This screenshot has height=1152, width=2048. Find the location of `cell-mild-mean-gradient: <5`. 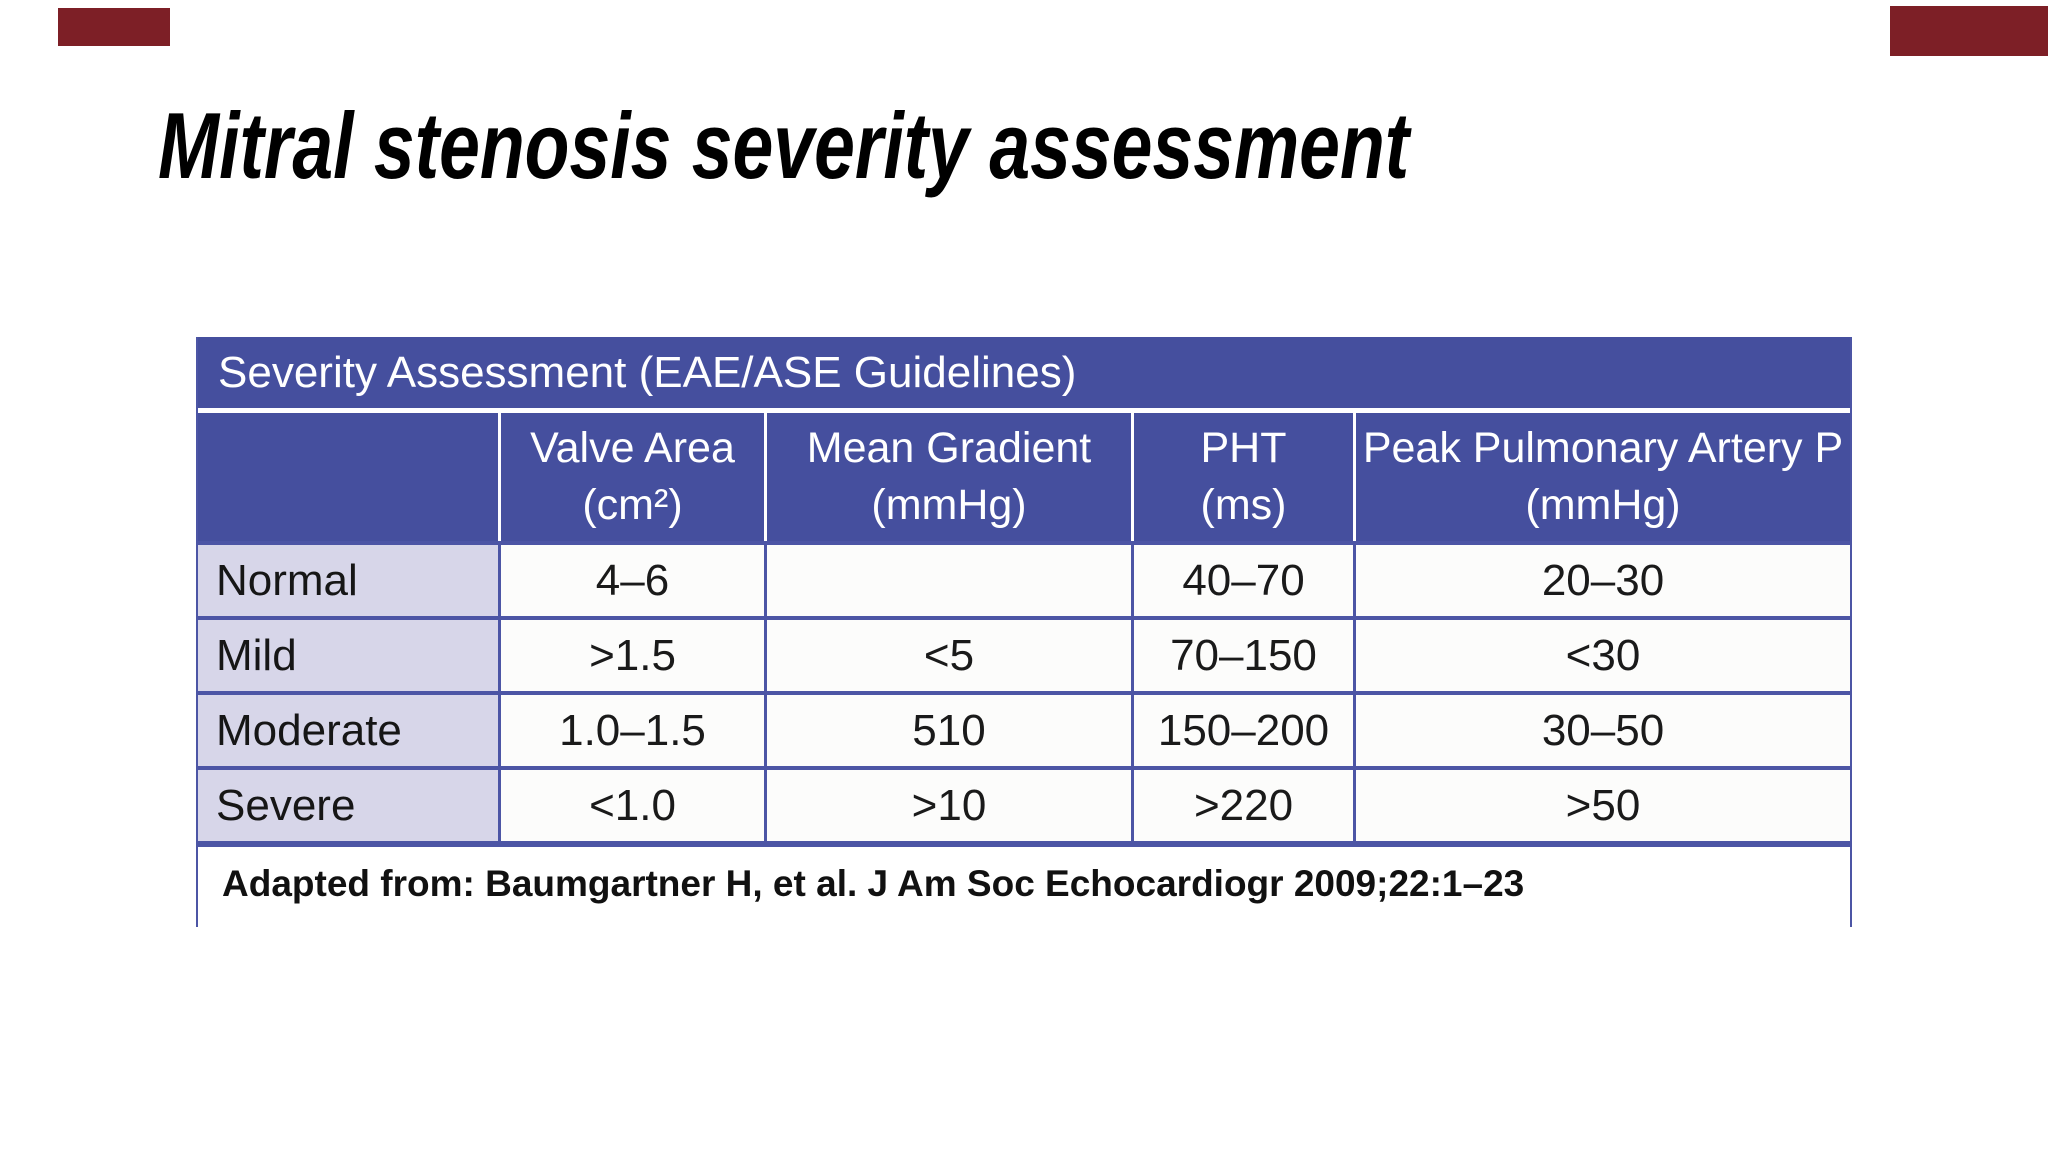

cell-mild-mean-gradient: <5 is located at coordinates (947, 655).